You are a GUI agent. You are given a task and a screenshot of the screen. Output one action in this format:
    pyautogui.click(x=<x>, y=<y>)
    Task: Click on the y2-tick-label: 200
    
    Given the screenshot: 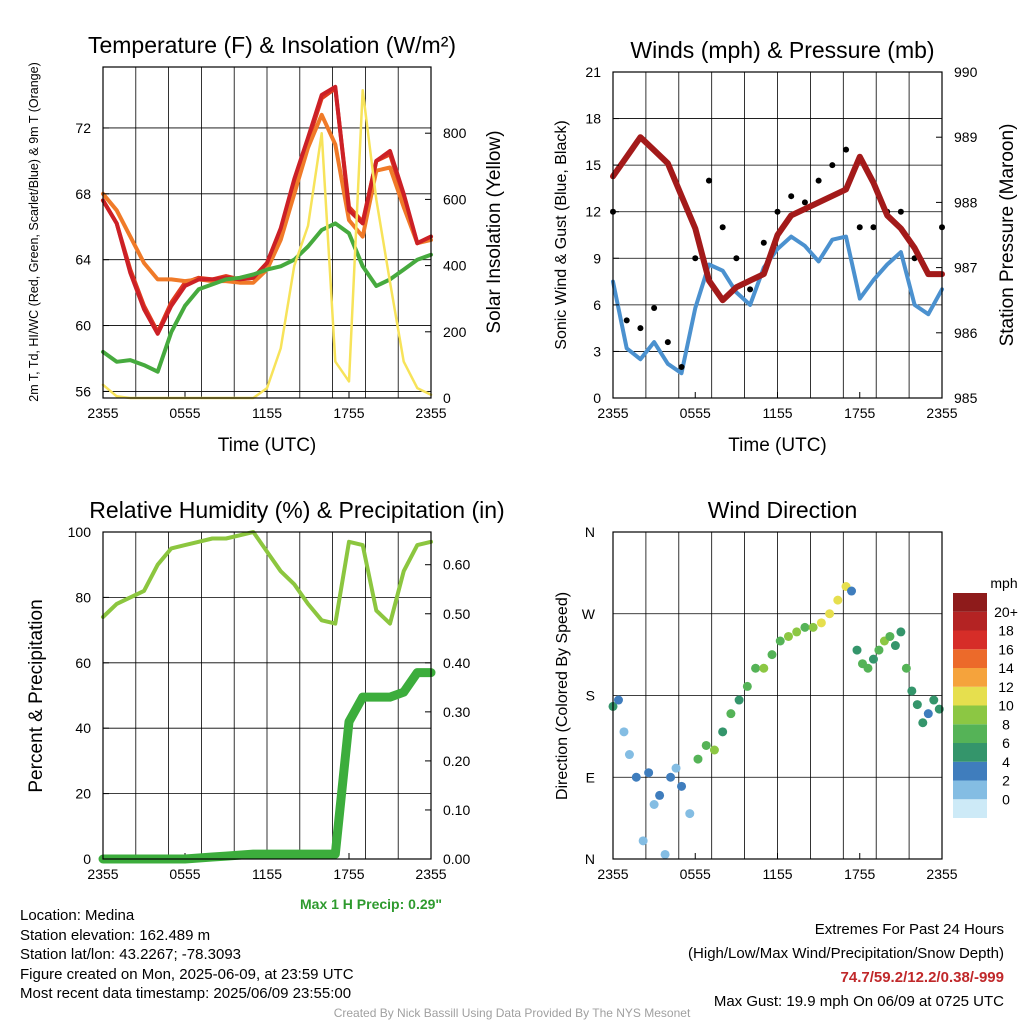 What is the action you would take?
    pyautogui.click(x=455, y=332)
    